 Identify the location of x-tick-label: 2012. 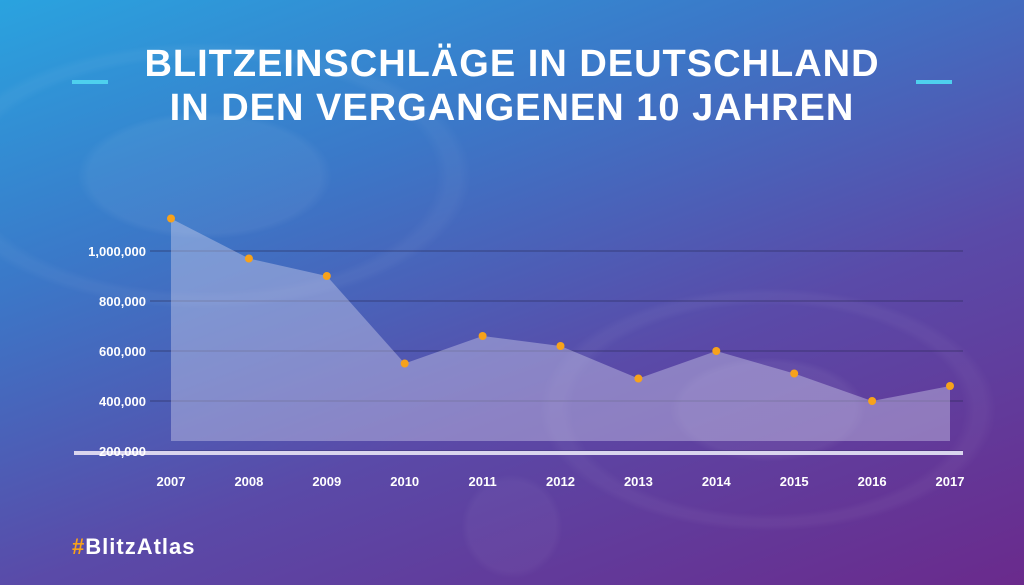
(560, 481).